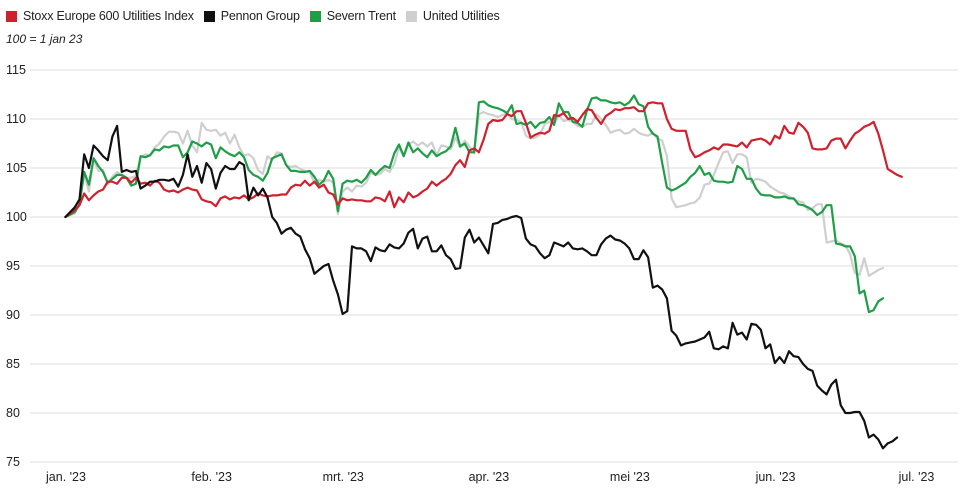  What do you see at coordinates (916, 477) in the screenshot?
I see `x-tick-label: jul. '23` at bounding box center [916, 477].